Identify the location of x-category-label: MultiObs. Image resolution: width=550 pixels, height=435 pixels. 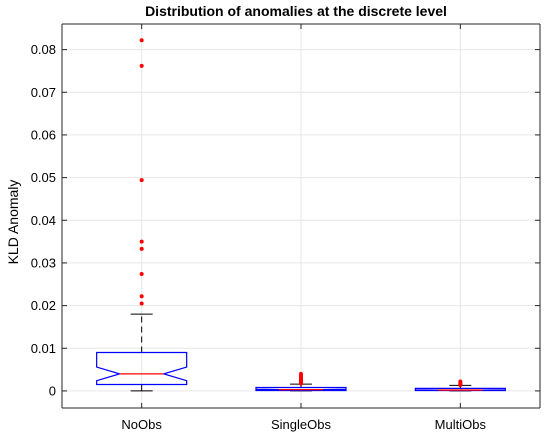
(461, 424).